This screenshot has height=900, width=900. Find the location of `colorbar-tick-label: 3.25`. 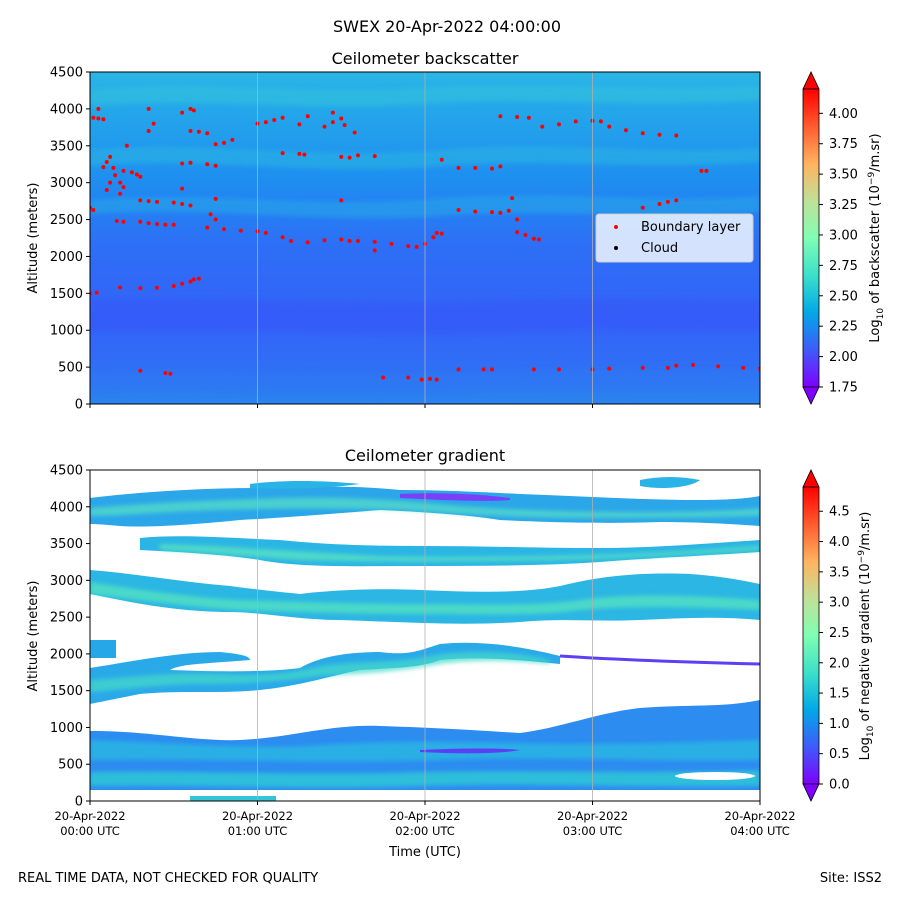

colorbar-tick-label: 3.25 is located at coordinates (843, 205).